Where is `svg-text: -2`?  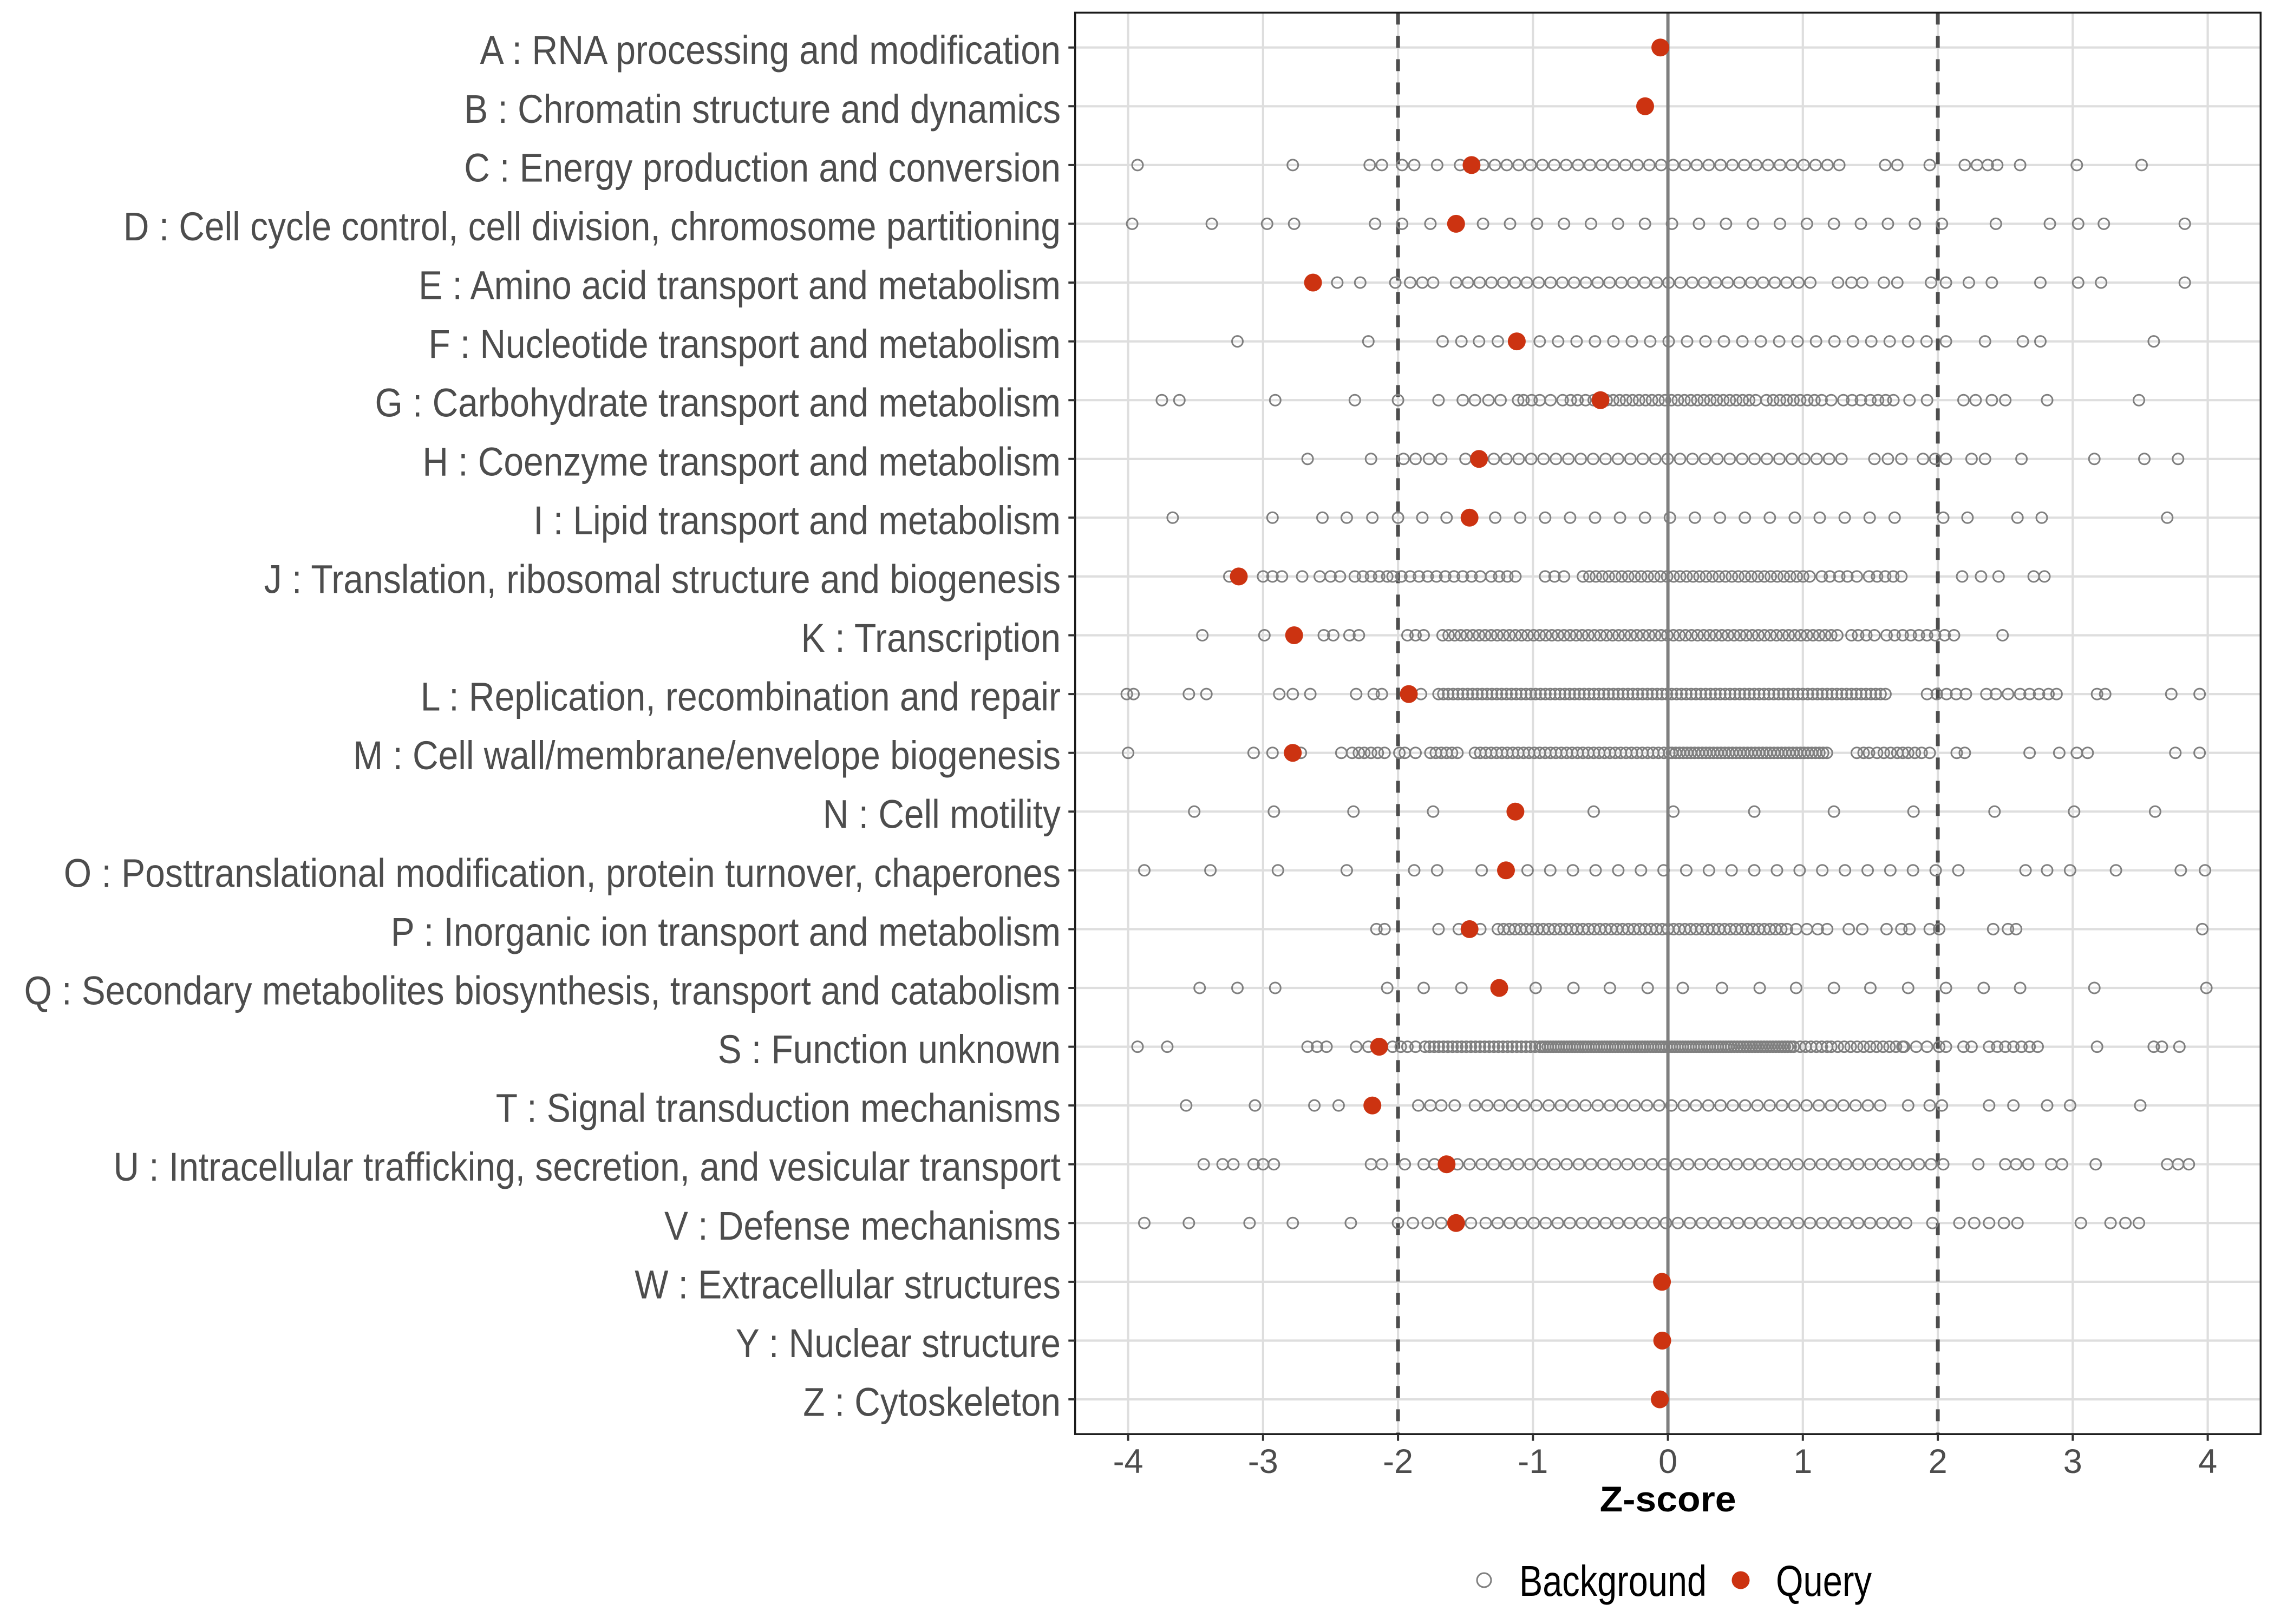 svg-text: -2 is located at coordinates (1398, 1462).